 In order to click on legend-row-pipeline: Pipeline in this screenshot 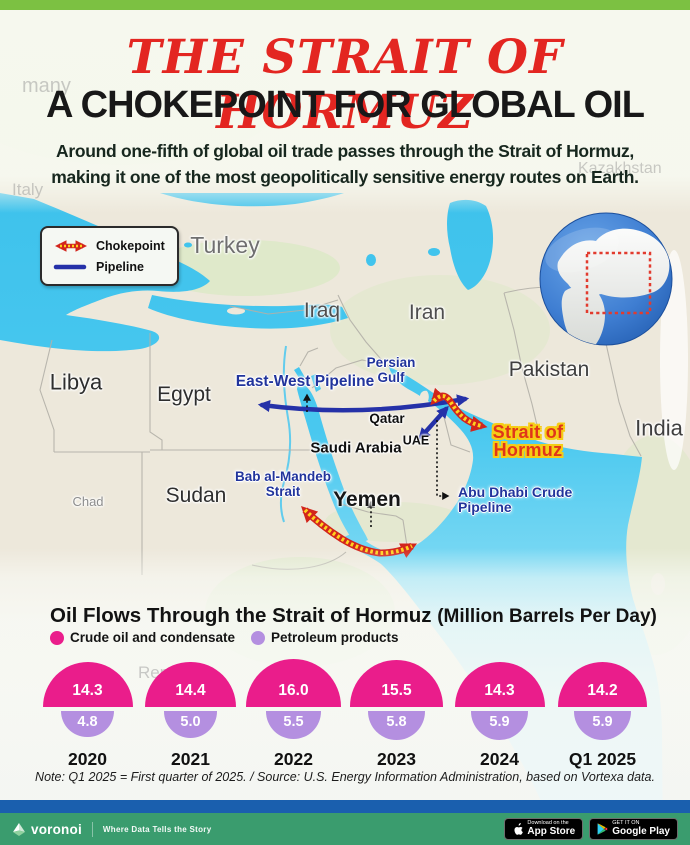, I will do `click(108, 266)`.